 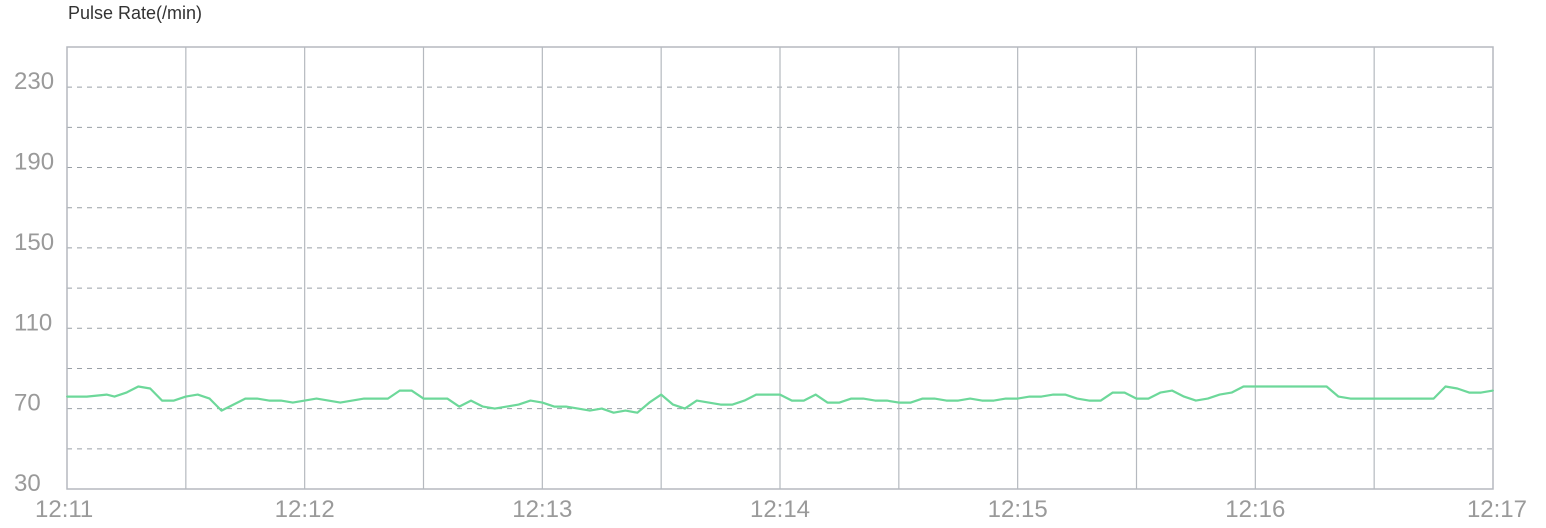 I want to click on y-tick-label: 110, so click(x=33, y=322).